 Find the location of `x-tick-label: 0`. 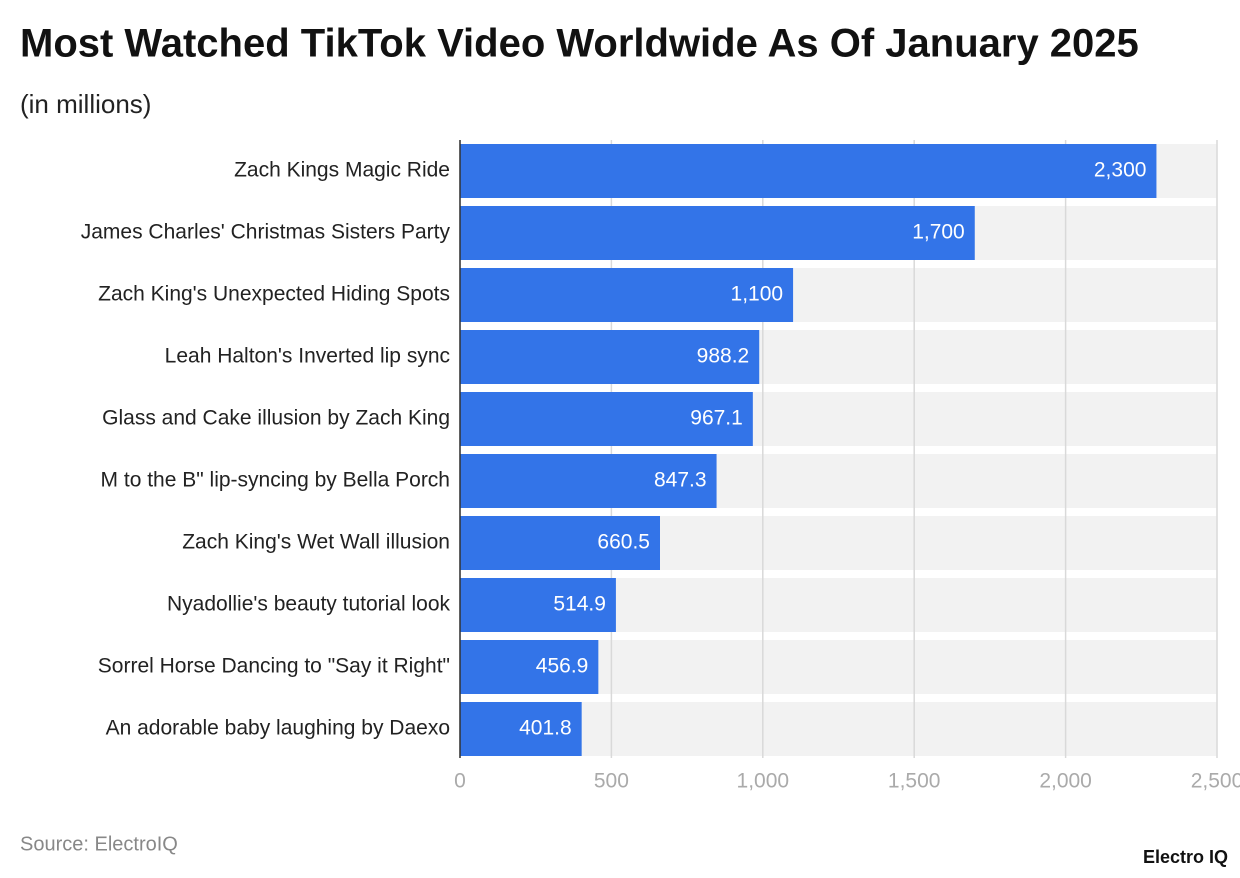

x-tick-label: 0 is located at coordinates (460, 781).